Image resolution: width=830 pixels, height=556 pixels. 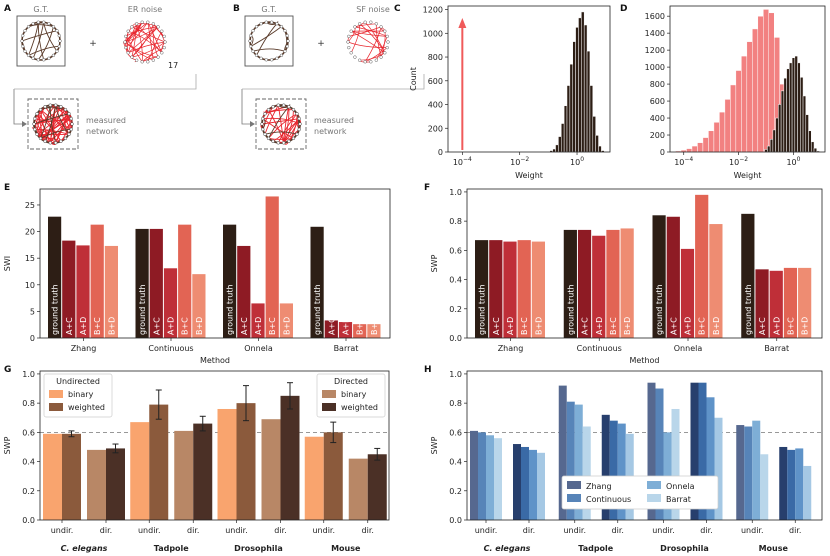 What do you see at coordinates (346, 348) in the screenshot?
I see `category-label: Barrat` at bounding box center [346, 348].